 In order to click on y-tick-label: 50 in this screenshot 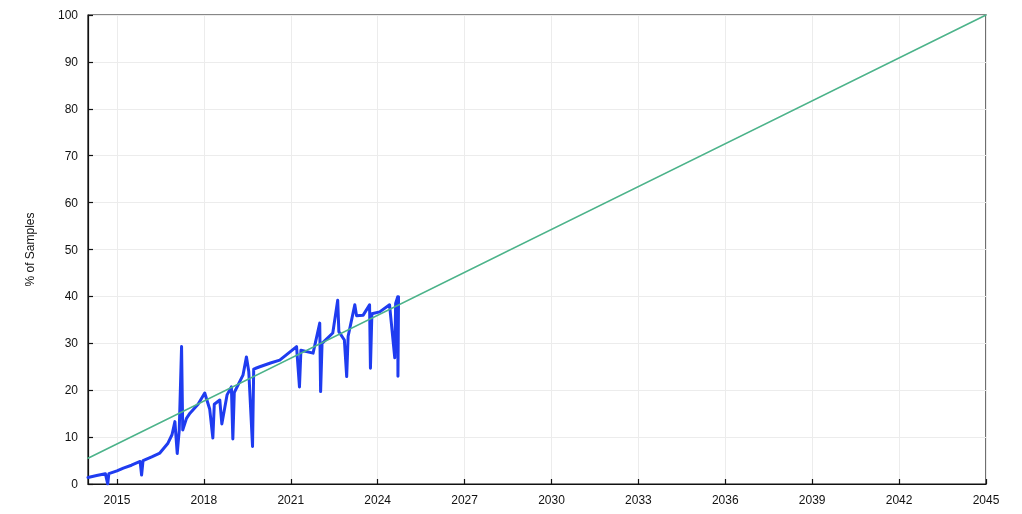, I will do `click(71, 249)`.